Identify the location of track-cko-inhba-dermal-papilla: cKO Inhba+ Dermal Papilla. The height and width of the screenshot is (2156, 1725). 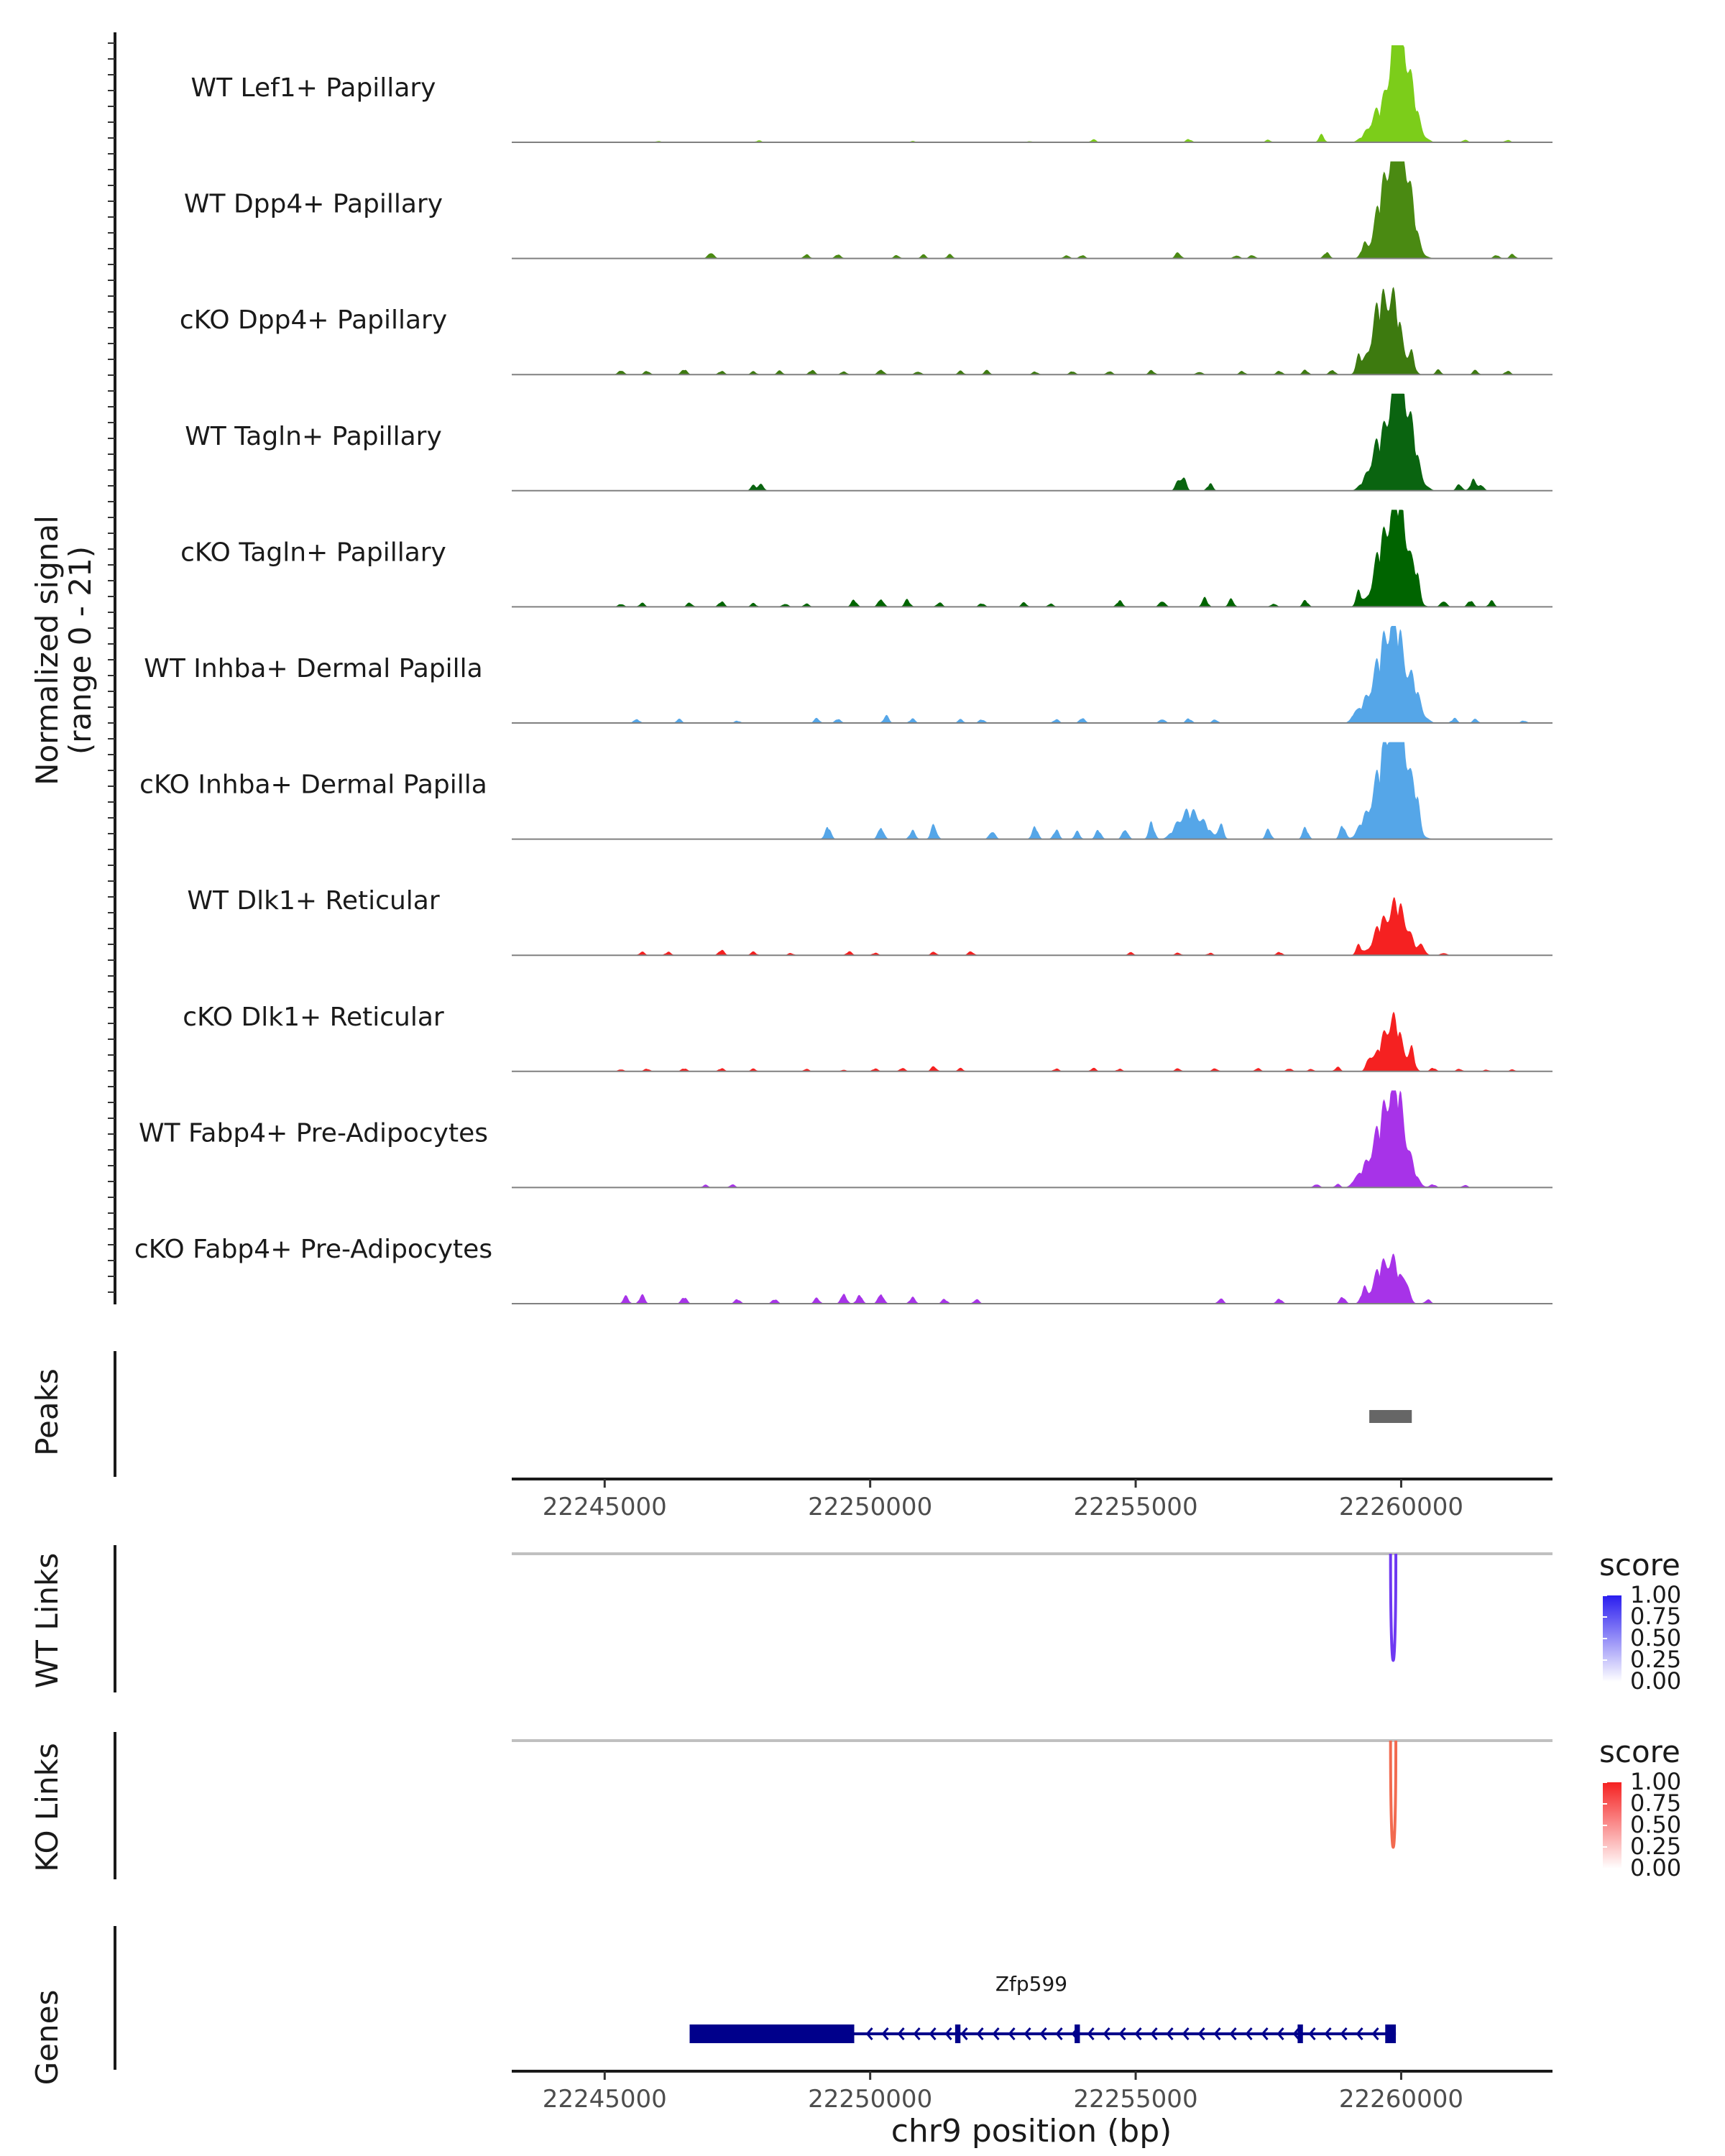
(845, 791).